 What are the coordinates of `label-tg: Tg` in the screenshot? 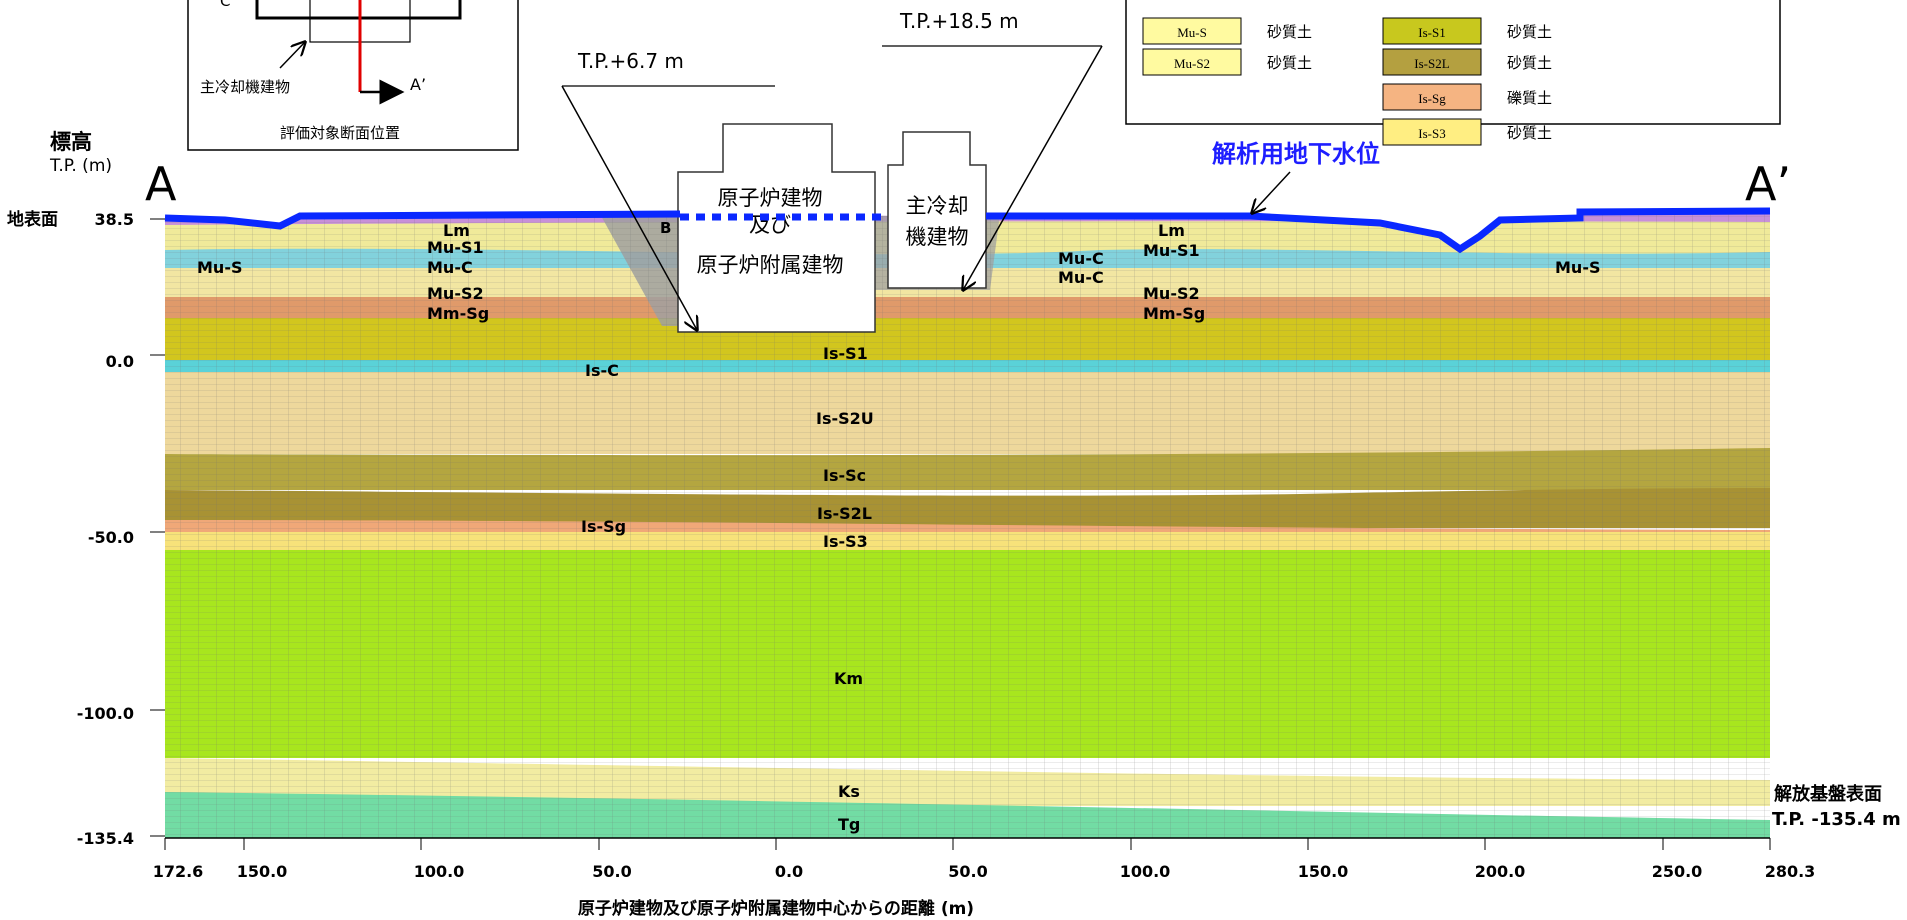 It's located at (849, 824).